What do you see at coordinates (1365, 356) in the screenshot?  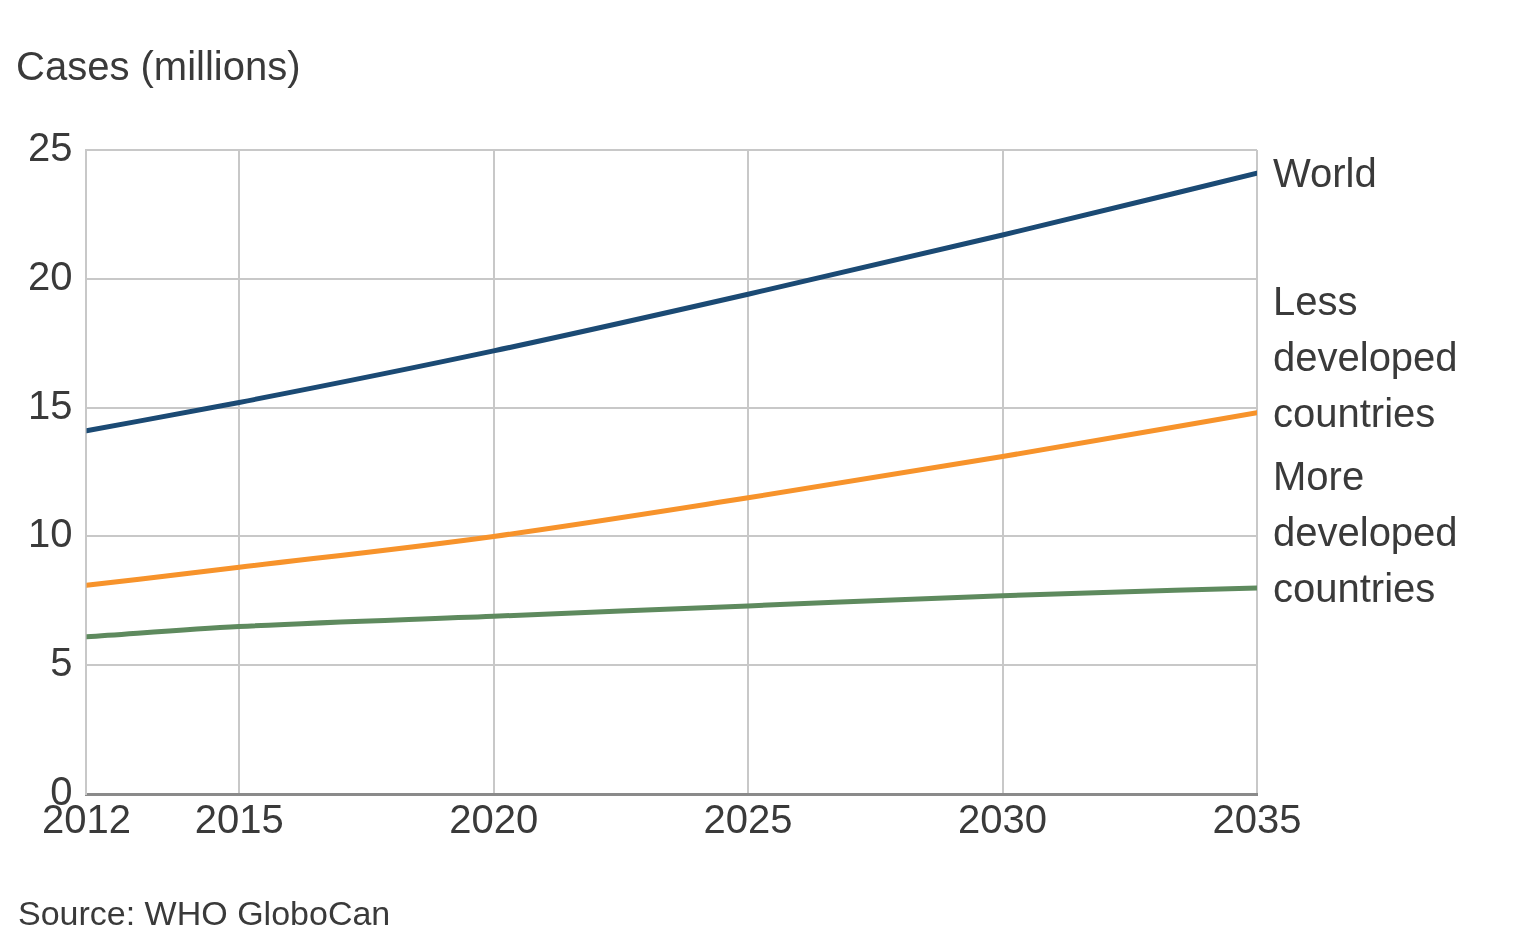 I see `series-label: Less developed countries` at bounding box center [1365, 356].